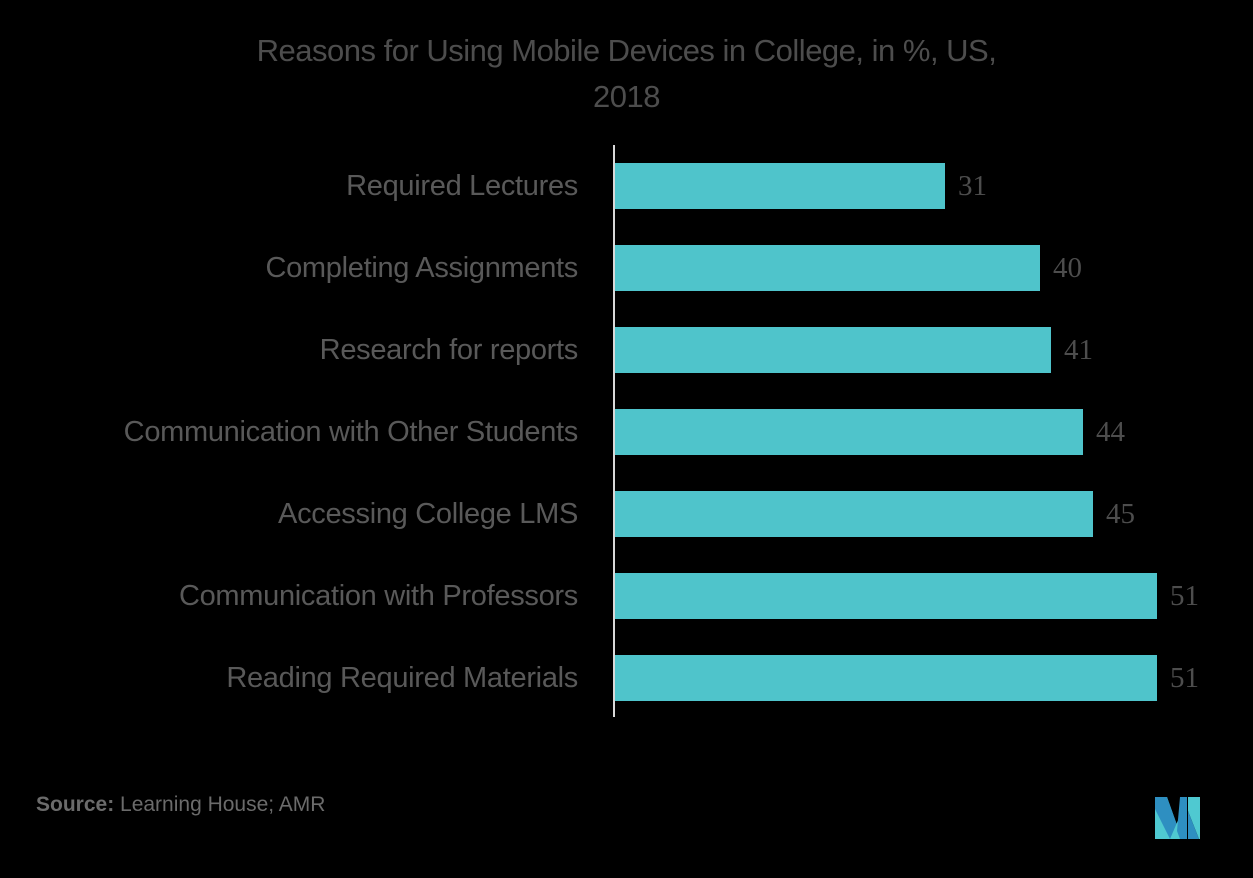 The height and width of the screenshot is (878, 1253). What do you see at coordinates (1067, 268) in the screenshot?
I see `value-label: 40` at bounding box center [1067, 268].